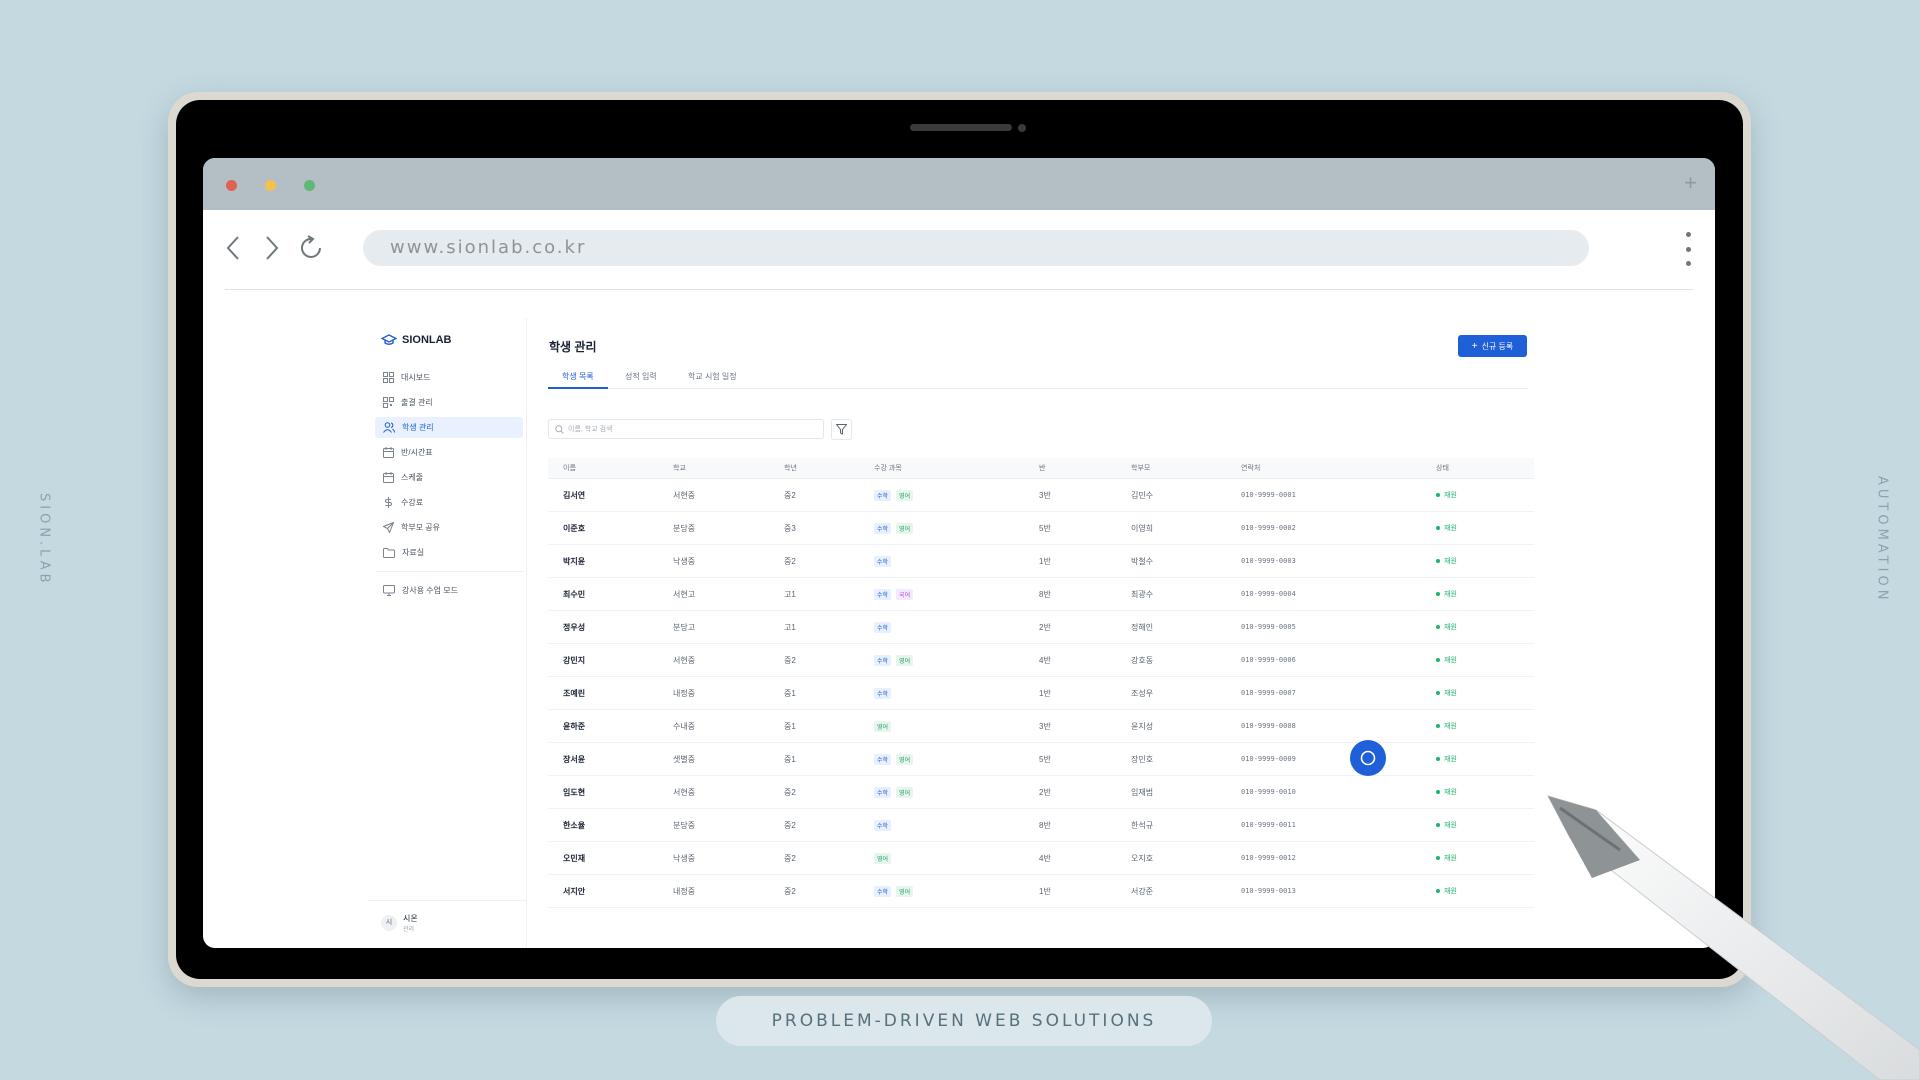  What do you see at coordinates (569, 468) in the screenshot?
I see `column-header: 이름` at bounding box center [569, 468].